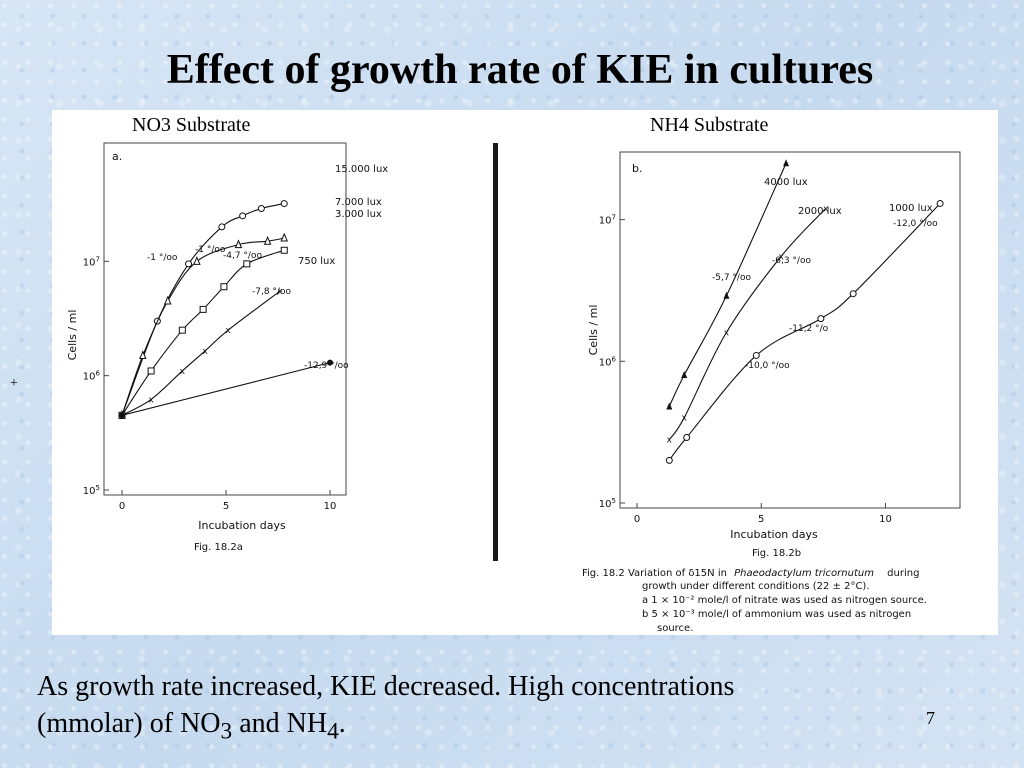 This screenshot has width=1024, height=768. I want to click on chart-a-xtick-label: 0, so click(122, 506).